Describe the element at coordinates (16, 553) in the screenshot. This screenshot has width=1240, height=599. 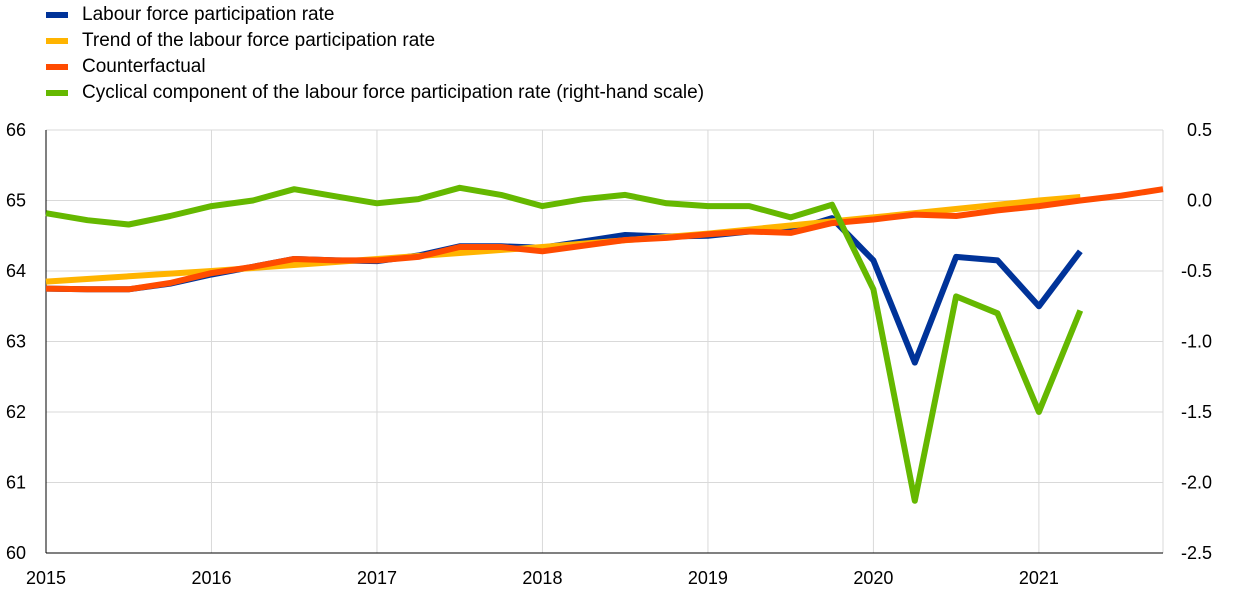
I see `y-left-tick-label: 60` at that location.